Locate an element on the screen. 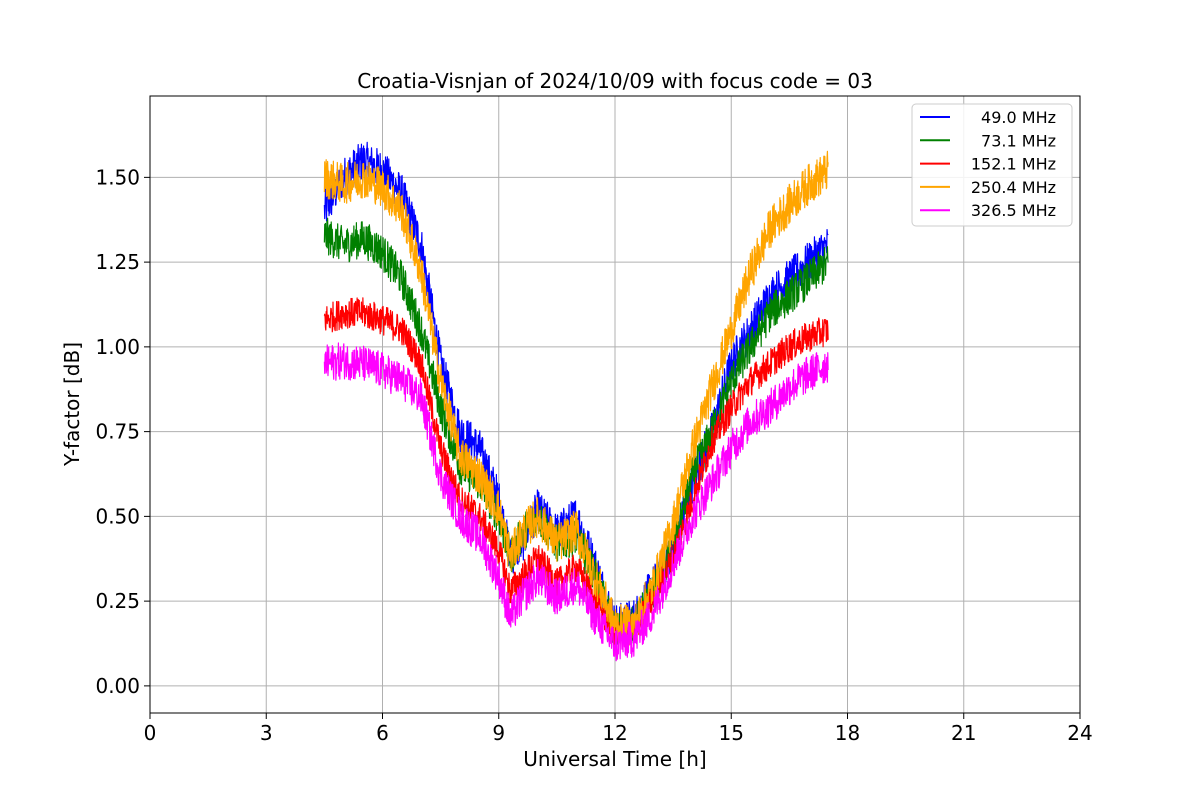 The width and height of the screenshot is (1200, 800). y-tick-label: 0.25 is located at coordinates (117, 601).